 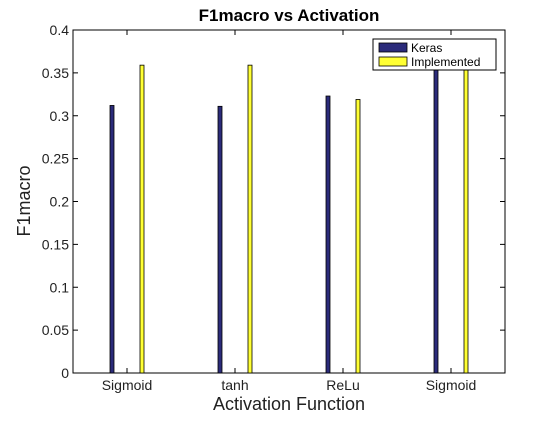 I want to click on x-axis-label: Activation Function, so click(x=289, y=404).